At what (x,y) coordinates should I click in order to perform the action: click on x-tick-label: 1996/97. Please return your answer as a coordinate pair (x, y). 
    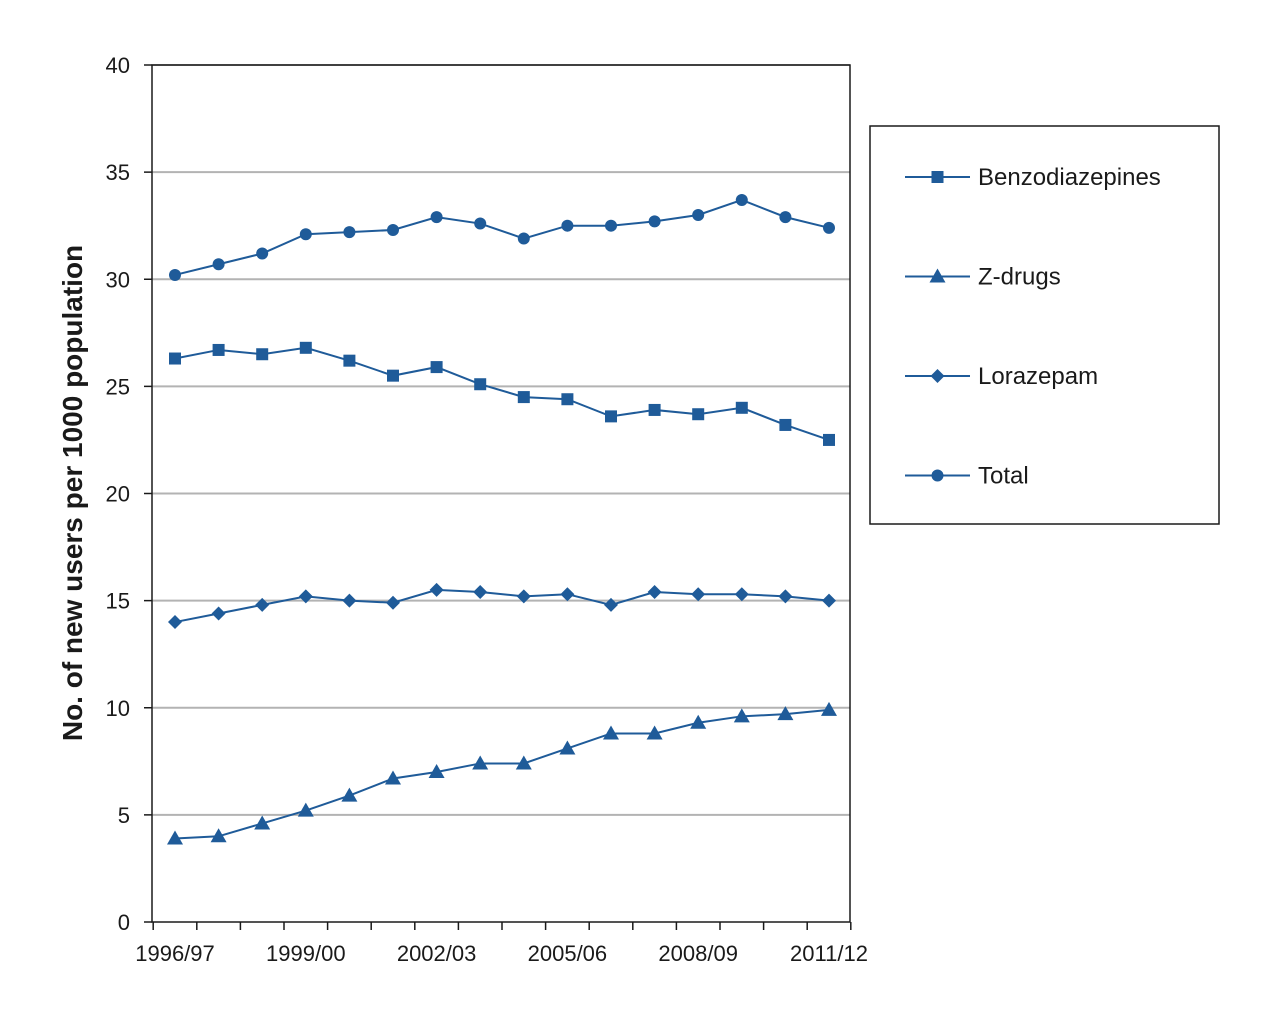
    Looking at the image, I should click on (175, 953).